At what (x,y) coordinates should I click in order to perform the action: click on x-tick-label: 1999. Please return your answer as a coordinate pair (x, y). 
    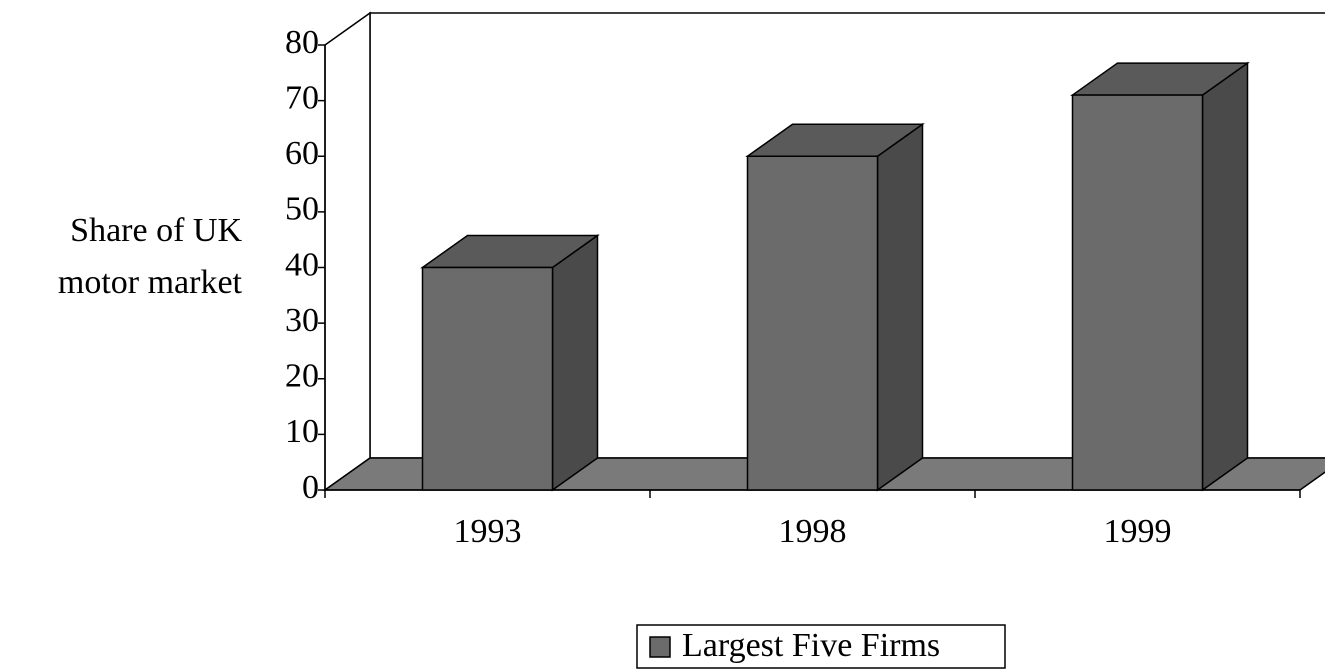
    Looking at the image, I should click on (1138, 531).